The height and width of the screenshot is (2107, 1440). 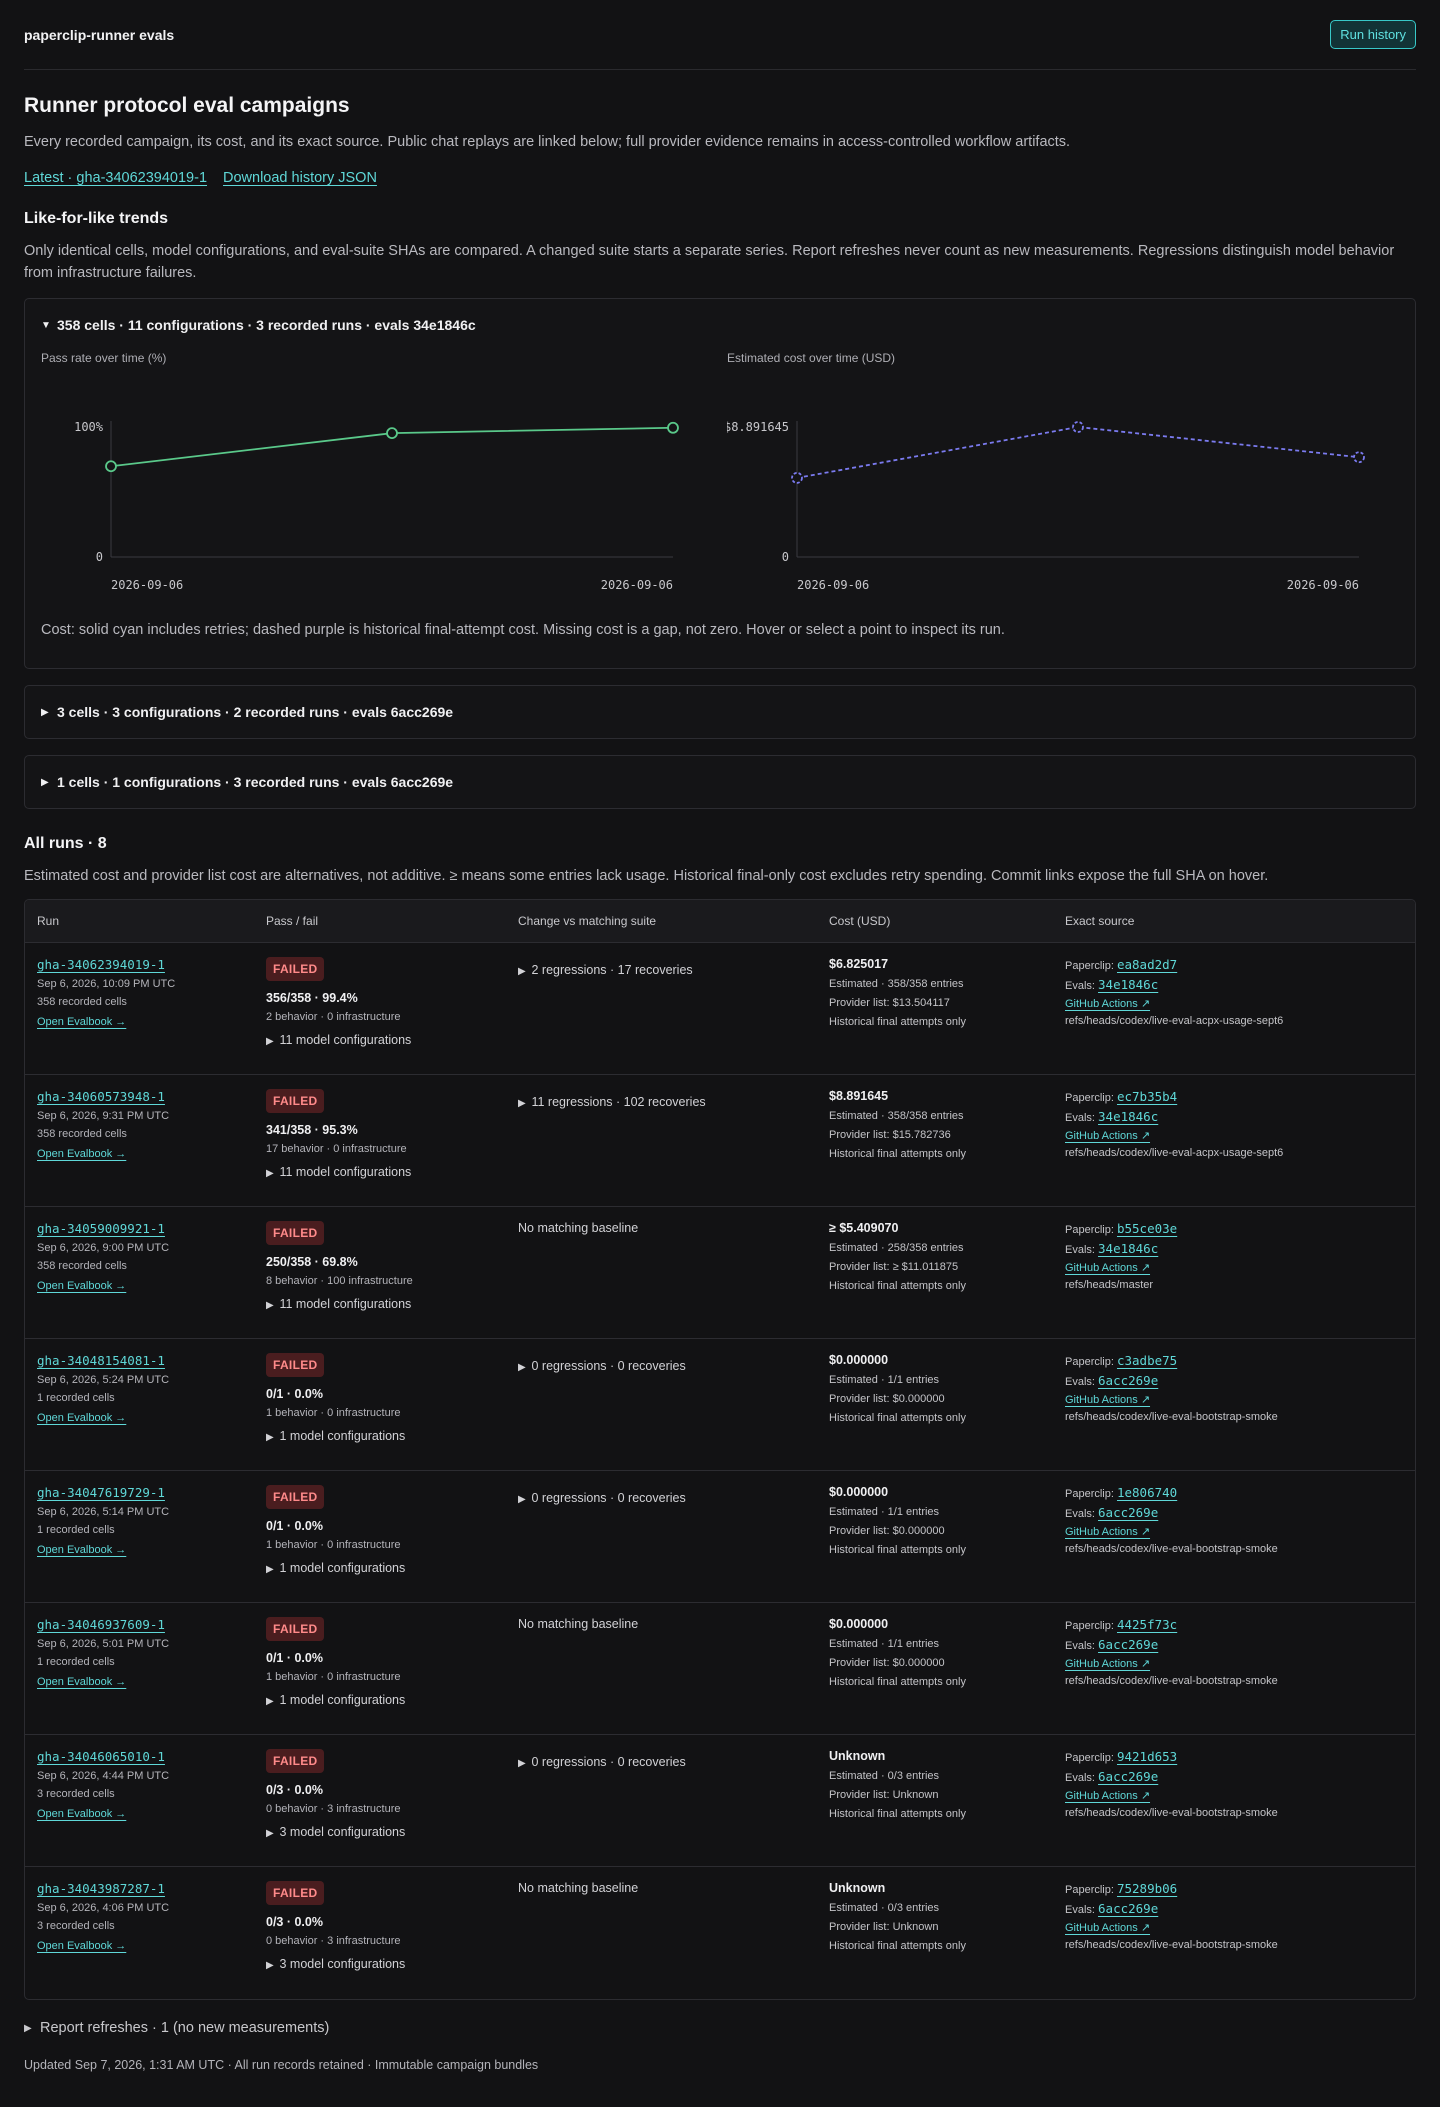 What do you see at coordinates (720, 35) in the screenshot?
I see `top-bar: paperclip-runner evals Run history` at bounding box center [720, 35].